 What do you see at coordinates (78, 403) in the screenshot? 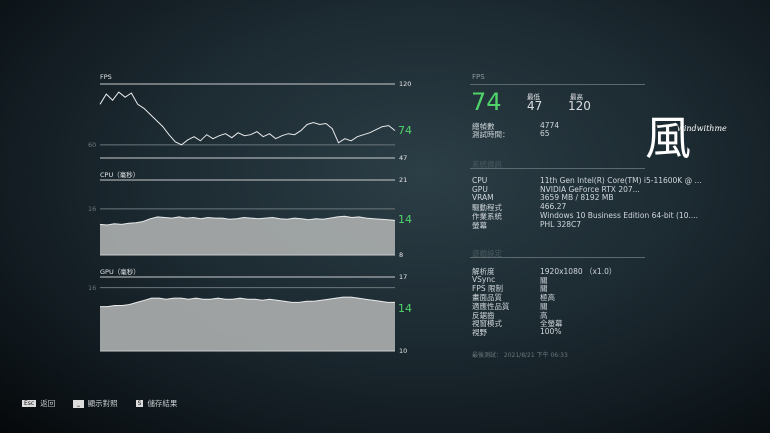
I see `space-key-icon: ⎵` at bounding box center [78, 403].